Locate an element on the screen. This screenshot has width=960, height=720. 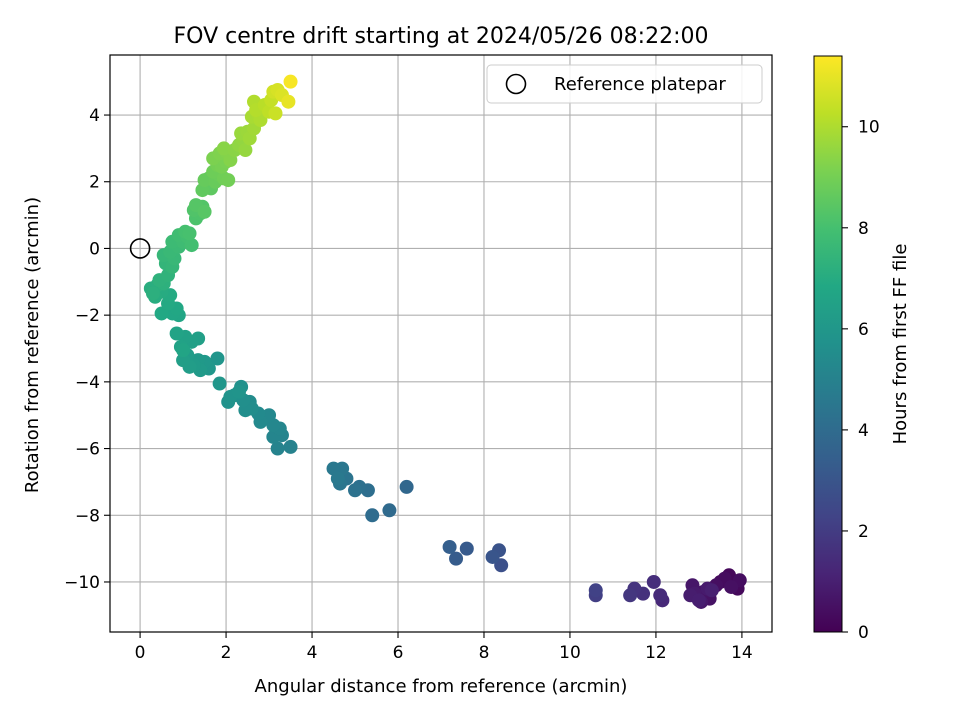
x-axis-ticks: 0 2 4 6 8 10 12 14 is located at coordinates (444, 647).